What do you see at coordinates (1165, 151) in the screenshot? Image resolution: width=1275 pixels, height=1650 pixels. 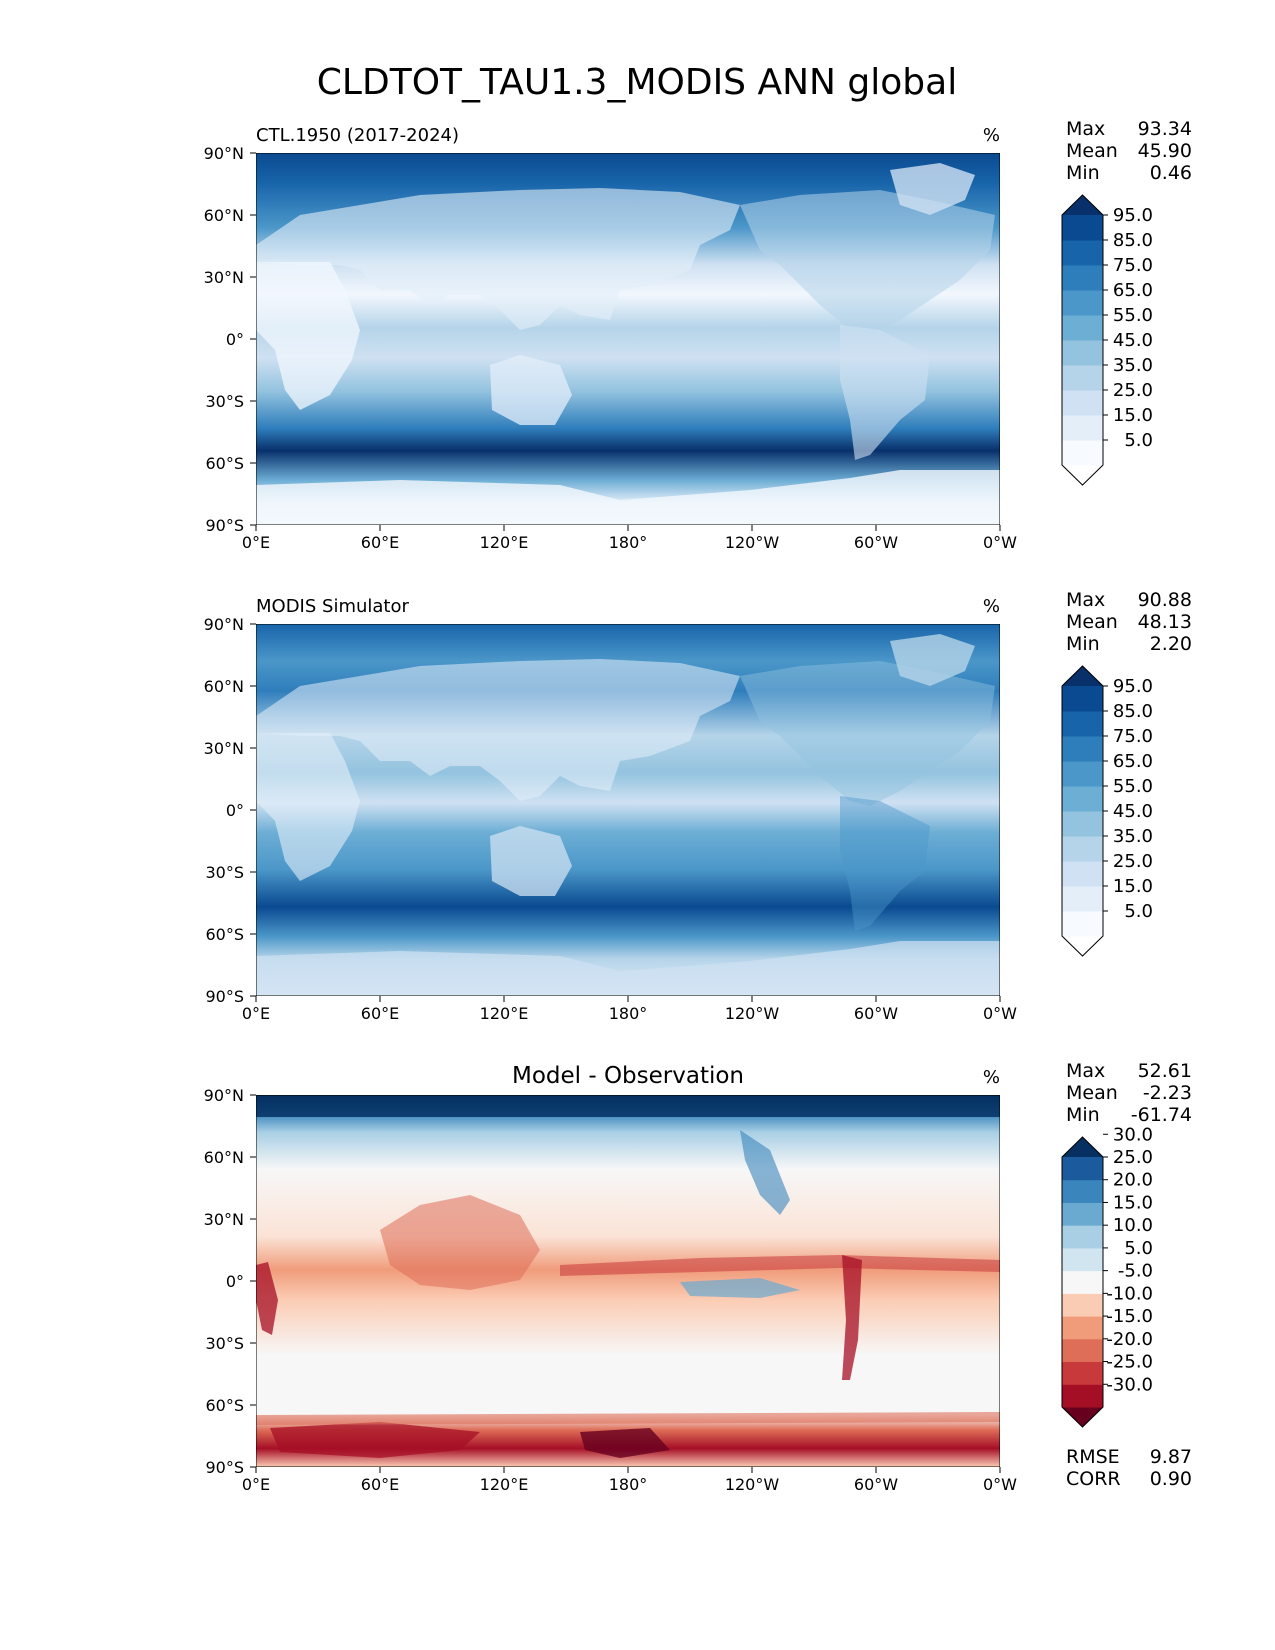 I see `stat-value-mean: 45.90` at bounding box center [1165, 151].